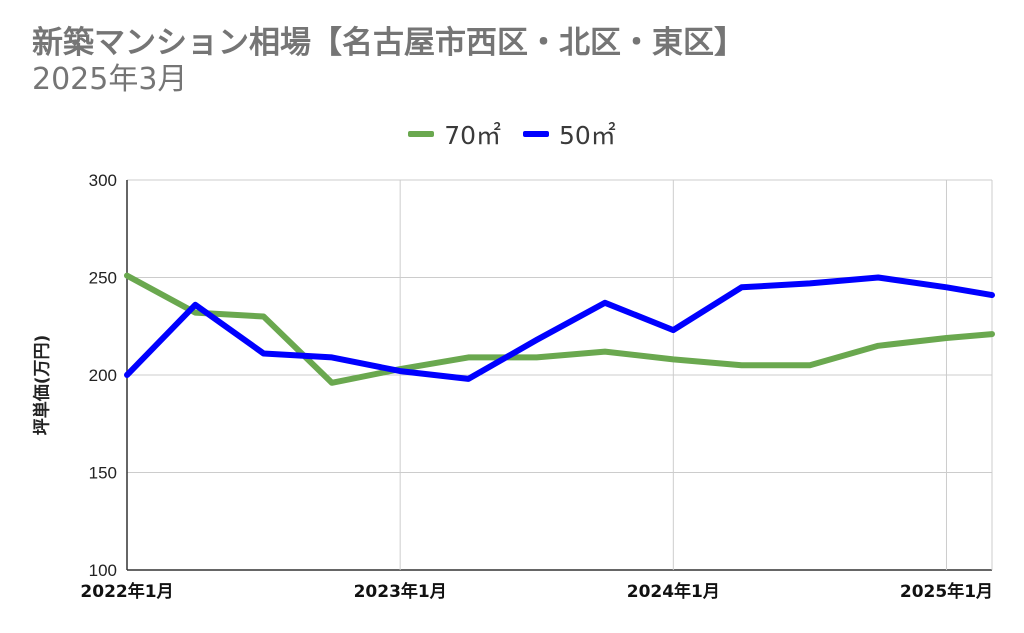 The image size is (1024, 633). I want to click on y-tick-label-100: 100, so click(103, 570).